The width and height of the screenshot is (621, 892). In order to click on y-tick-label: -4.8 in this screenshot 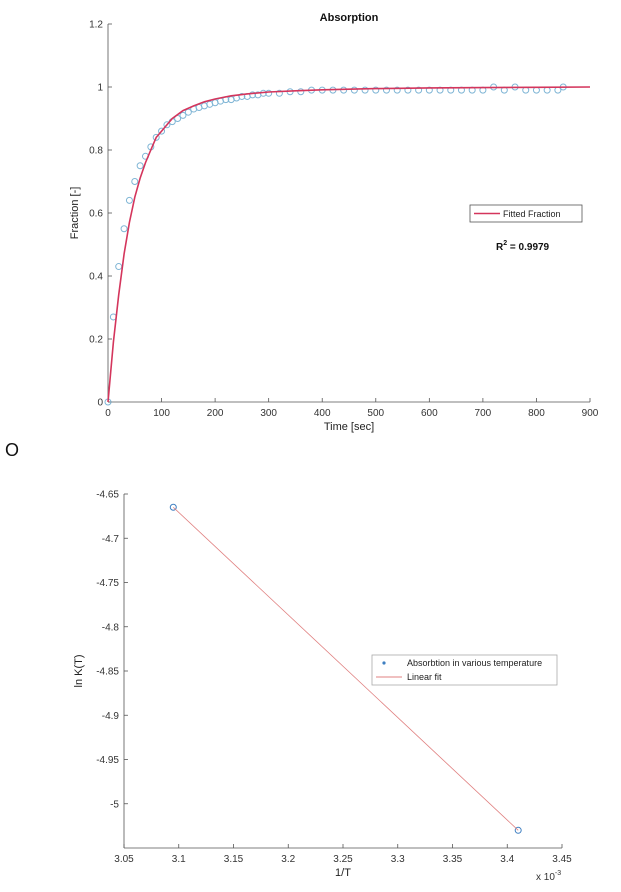, I will do `click(111, 627)`.